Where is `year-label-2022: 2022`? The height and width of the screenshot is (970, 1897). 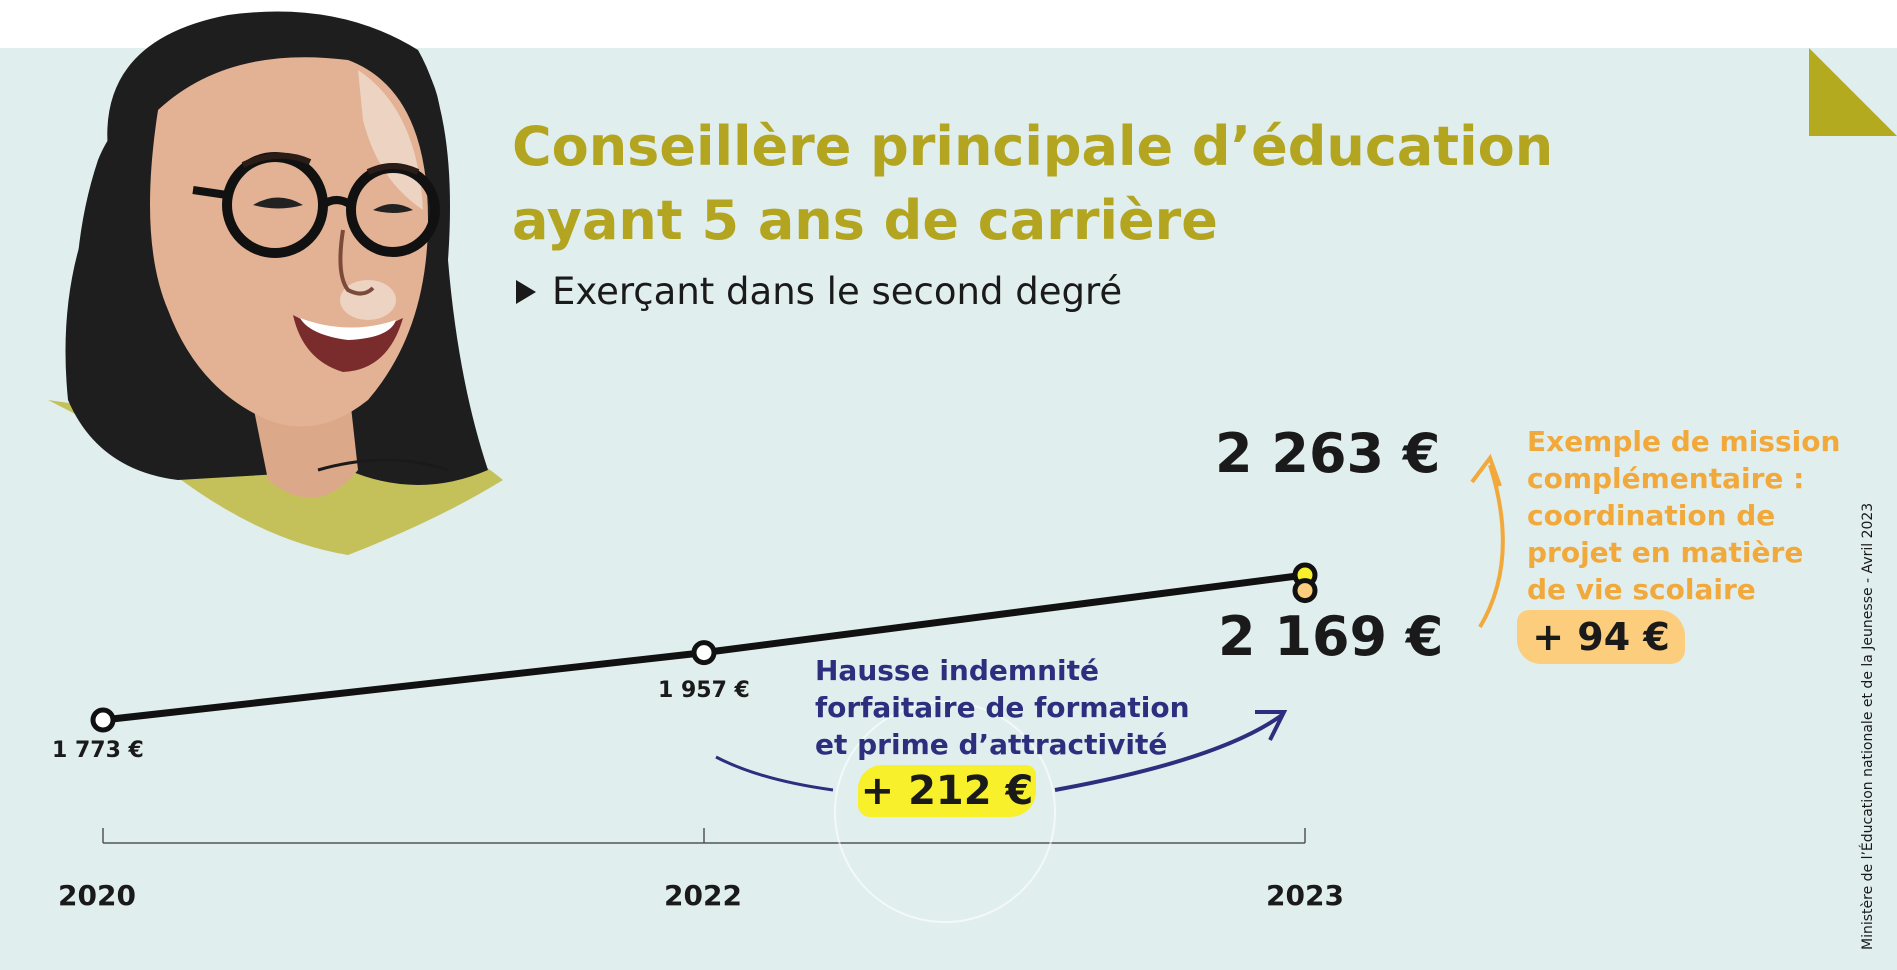
year-label-2022: 2022 is located at coordinates (703, 895).